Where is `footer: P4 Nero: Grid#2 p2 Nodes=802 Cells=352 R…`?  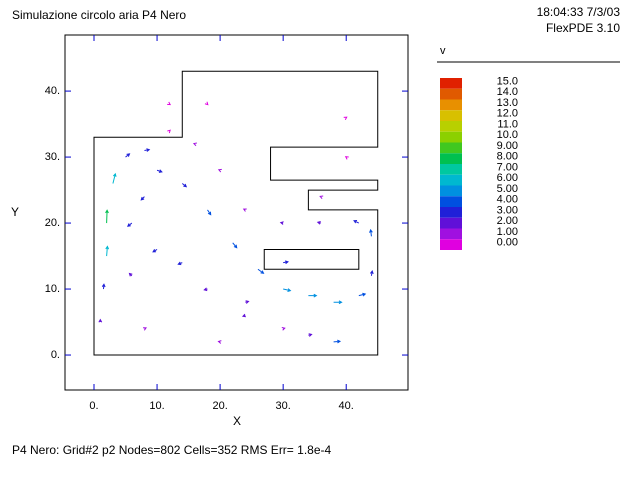
footer: P4 Nero: Grid#2 p2 Nodes=802 Cells=352 R… is located at coordinates (171, 450).